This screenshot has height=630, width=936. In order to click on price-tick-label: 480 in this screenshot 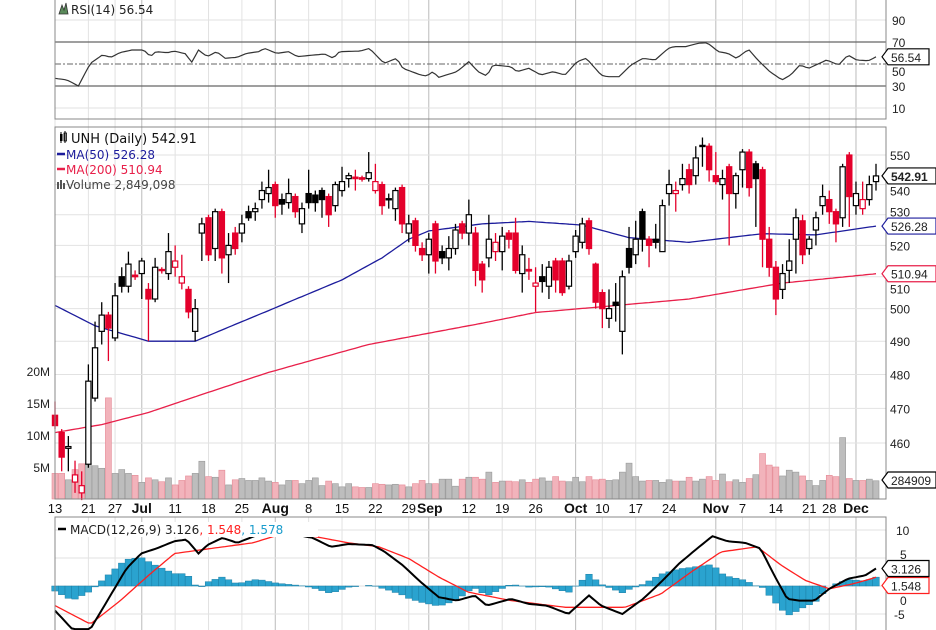, I will do `click(900, 375)`.